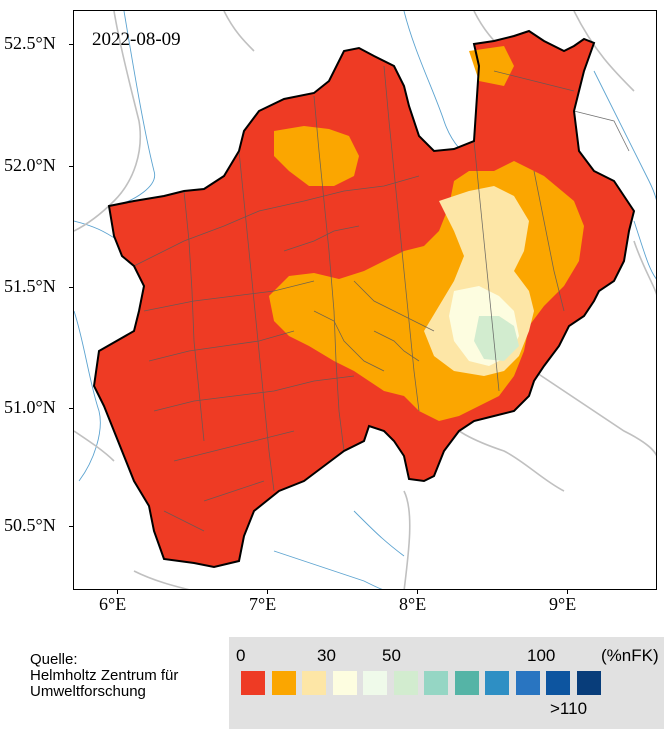 The image size is (664, 729). I want to click on north-dry-patch, so click(316, 156).